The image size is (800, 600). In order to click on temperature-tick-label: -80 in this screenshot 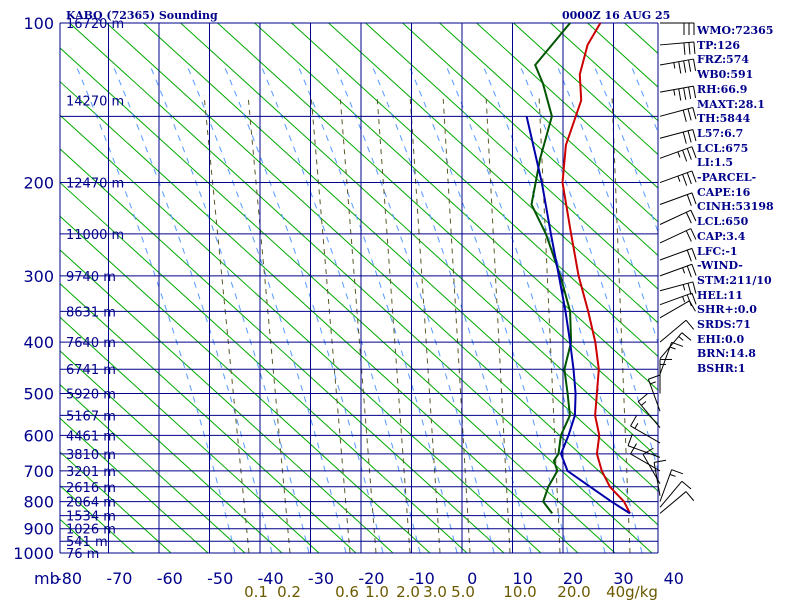, I will do `click(69, 578)`.